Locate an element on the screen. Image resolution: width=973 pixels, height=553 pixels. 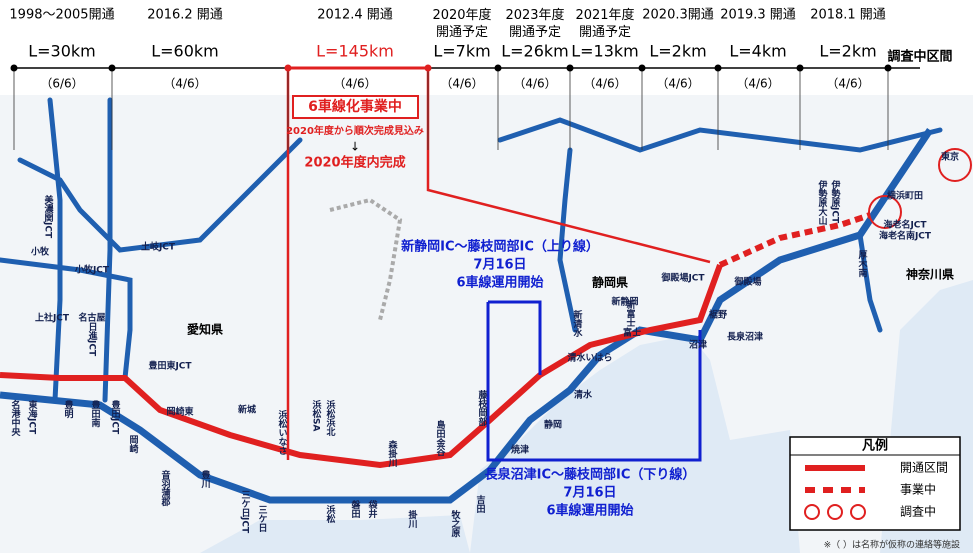
sea is located at coordinates (335, 534).